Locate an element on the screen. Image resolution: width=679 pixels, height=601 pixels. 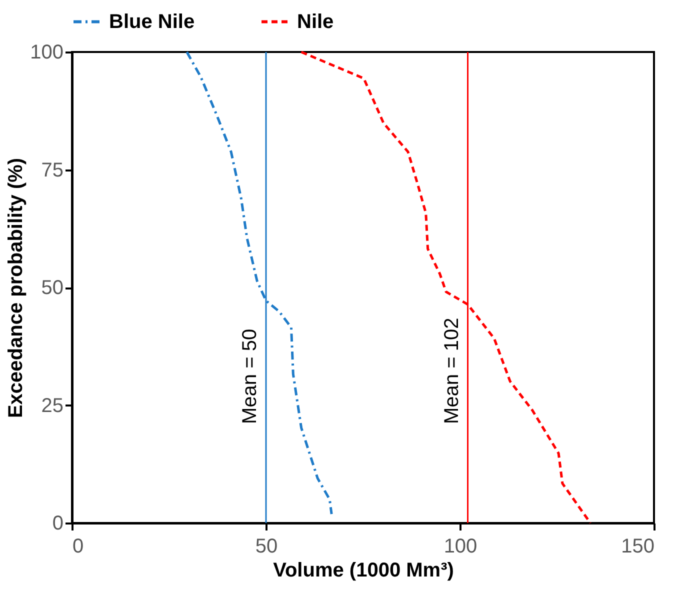
y-tick-label: 100 is located at coordinates (47, 53).